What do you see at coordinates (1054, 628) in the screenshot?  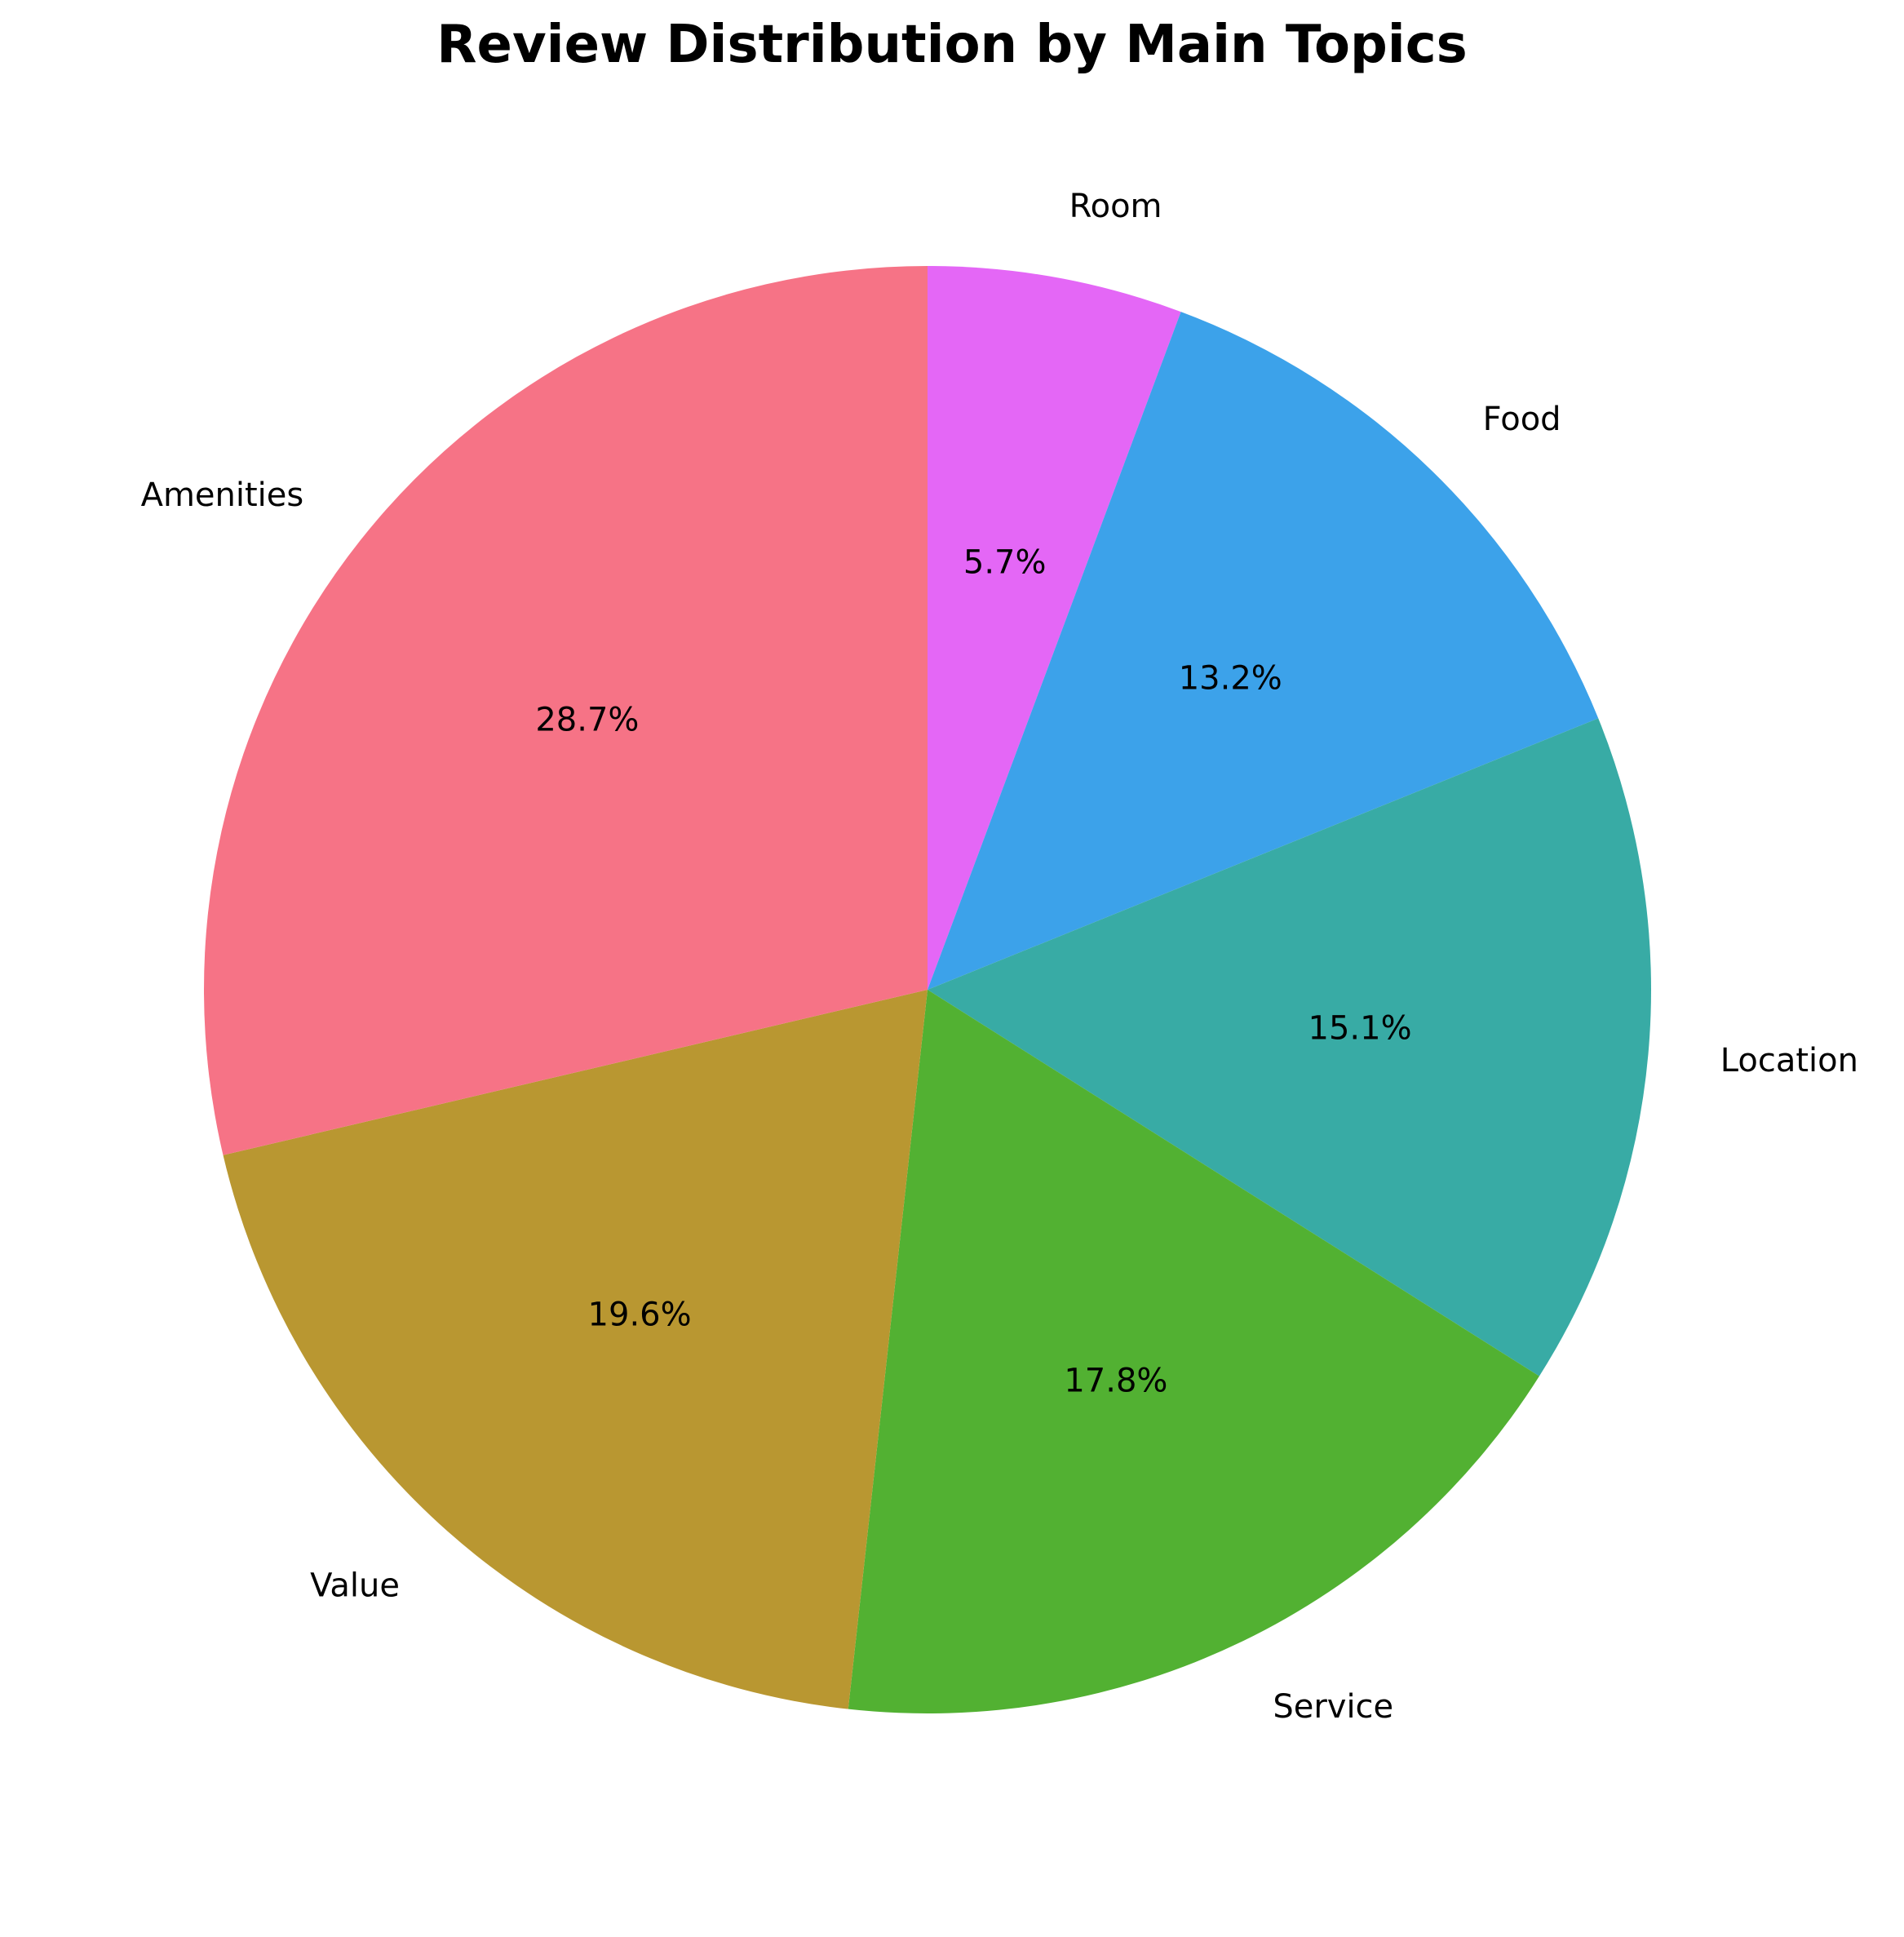 I see `pie-slice-room` at bounding box center [1054, 628].